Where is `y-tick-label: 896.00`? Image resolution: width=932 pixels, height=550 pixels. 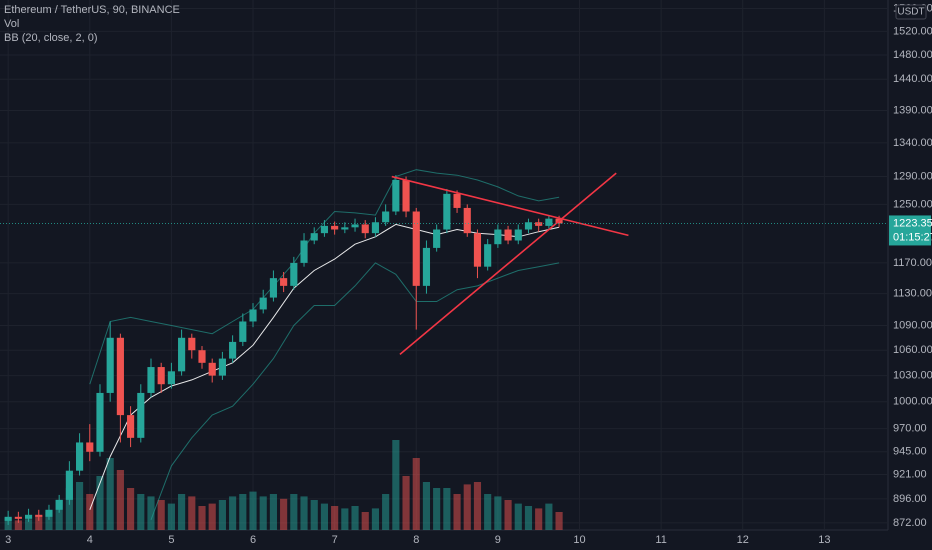
y-tick-label: 896.00 is located at coordinates (910, 499).